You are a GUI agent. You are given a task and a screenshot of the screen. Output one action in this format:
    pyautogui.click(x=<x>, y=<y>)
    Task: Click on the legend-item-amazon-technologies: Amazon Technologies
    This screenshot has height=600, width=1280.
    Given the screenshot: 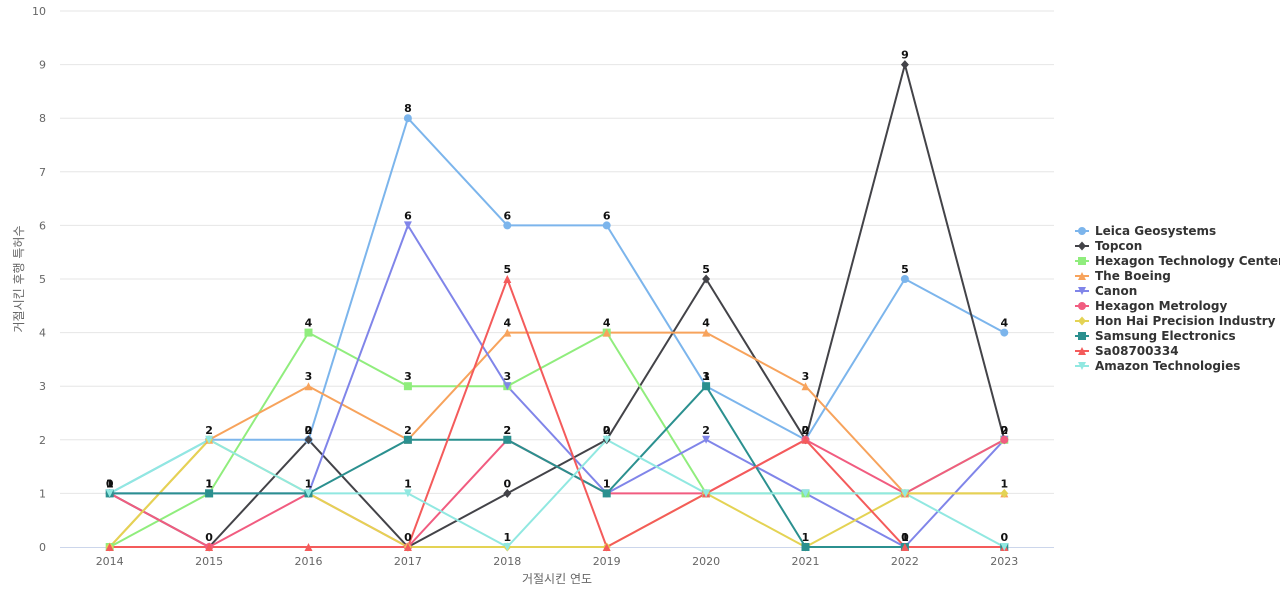 What is the action you would take?
    pyautogui.click(x=1157, y=366)
    